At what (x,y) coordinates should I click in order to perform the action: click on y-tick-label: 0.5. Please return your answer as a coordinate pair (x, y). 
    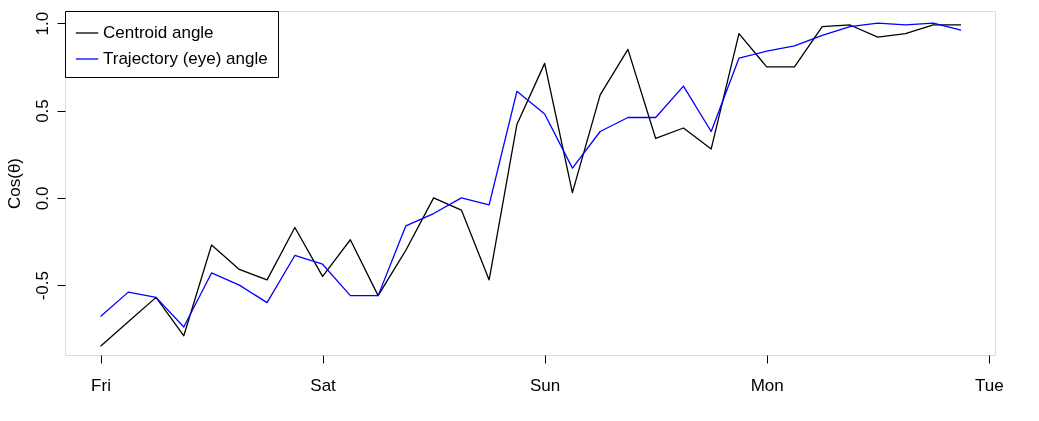
    Looking at the image, I should click on (42, 111).